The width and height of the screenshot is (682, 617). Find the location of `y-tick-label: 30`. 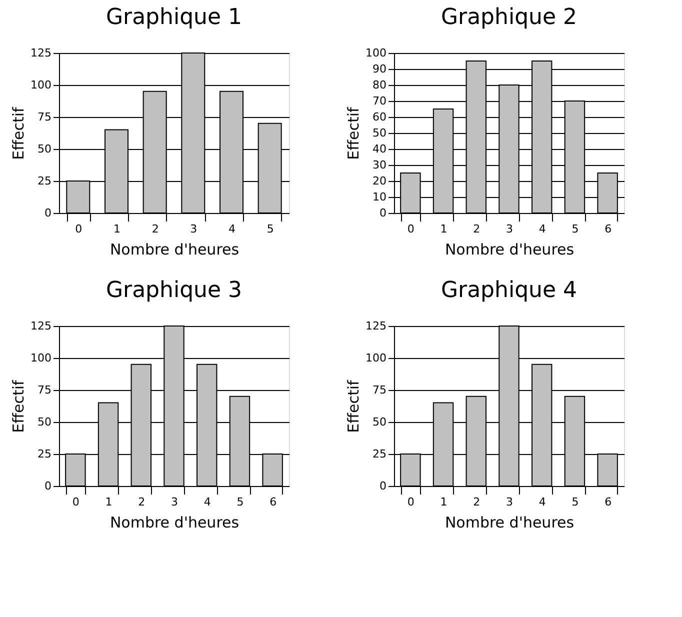

y-tick-label: 30 is located at coordinates (379, 165).